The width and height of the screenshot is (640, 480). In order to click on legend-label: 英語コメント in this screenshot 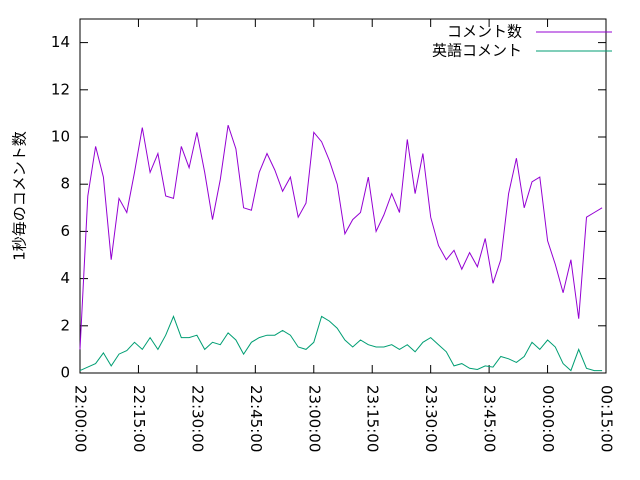, I will do `click(477, 51)`.